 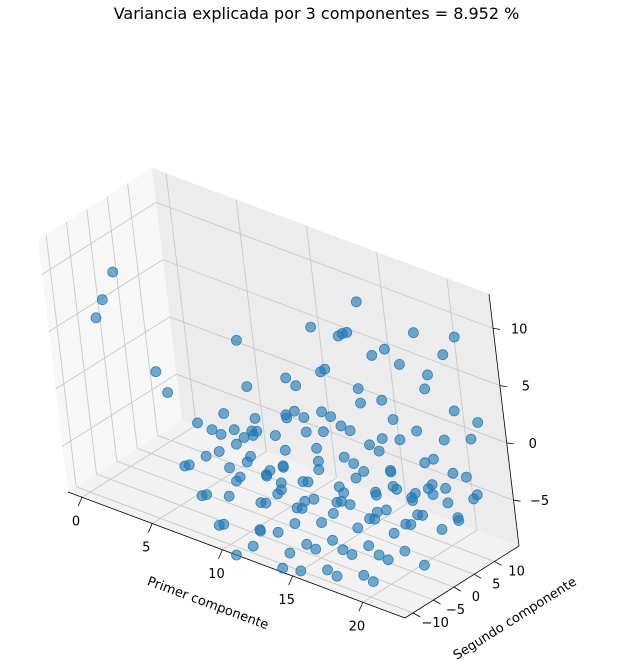 I want to click on y-axis-label: Segundo componente, so click(x=515, y=618).